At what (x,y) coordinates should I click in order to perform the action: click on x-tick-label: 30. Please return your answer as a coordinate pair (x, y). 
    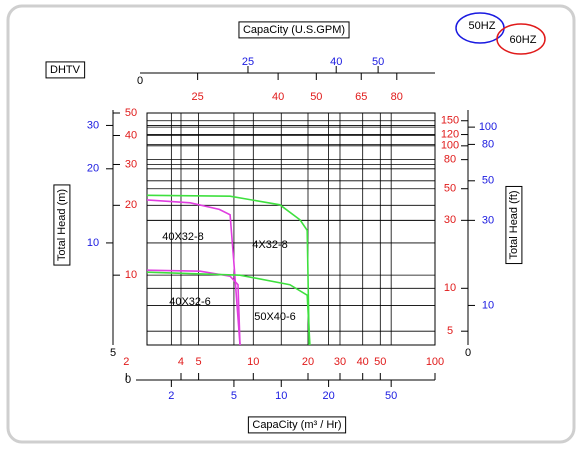
    Looking at the image, I should click on (340, 362).